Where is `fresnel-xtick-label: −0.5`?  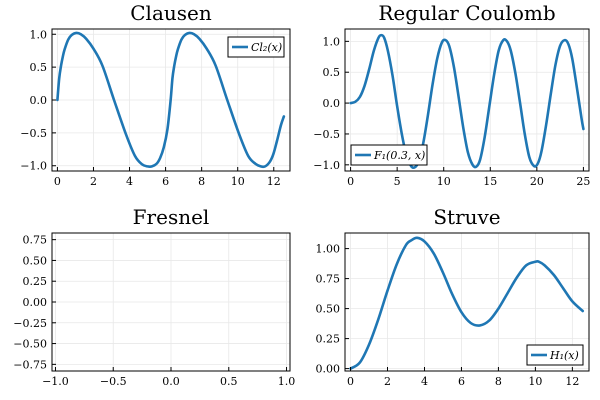
fresnel-xtick-label: −0.5 is located at coordinates (113, 381).